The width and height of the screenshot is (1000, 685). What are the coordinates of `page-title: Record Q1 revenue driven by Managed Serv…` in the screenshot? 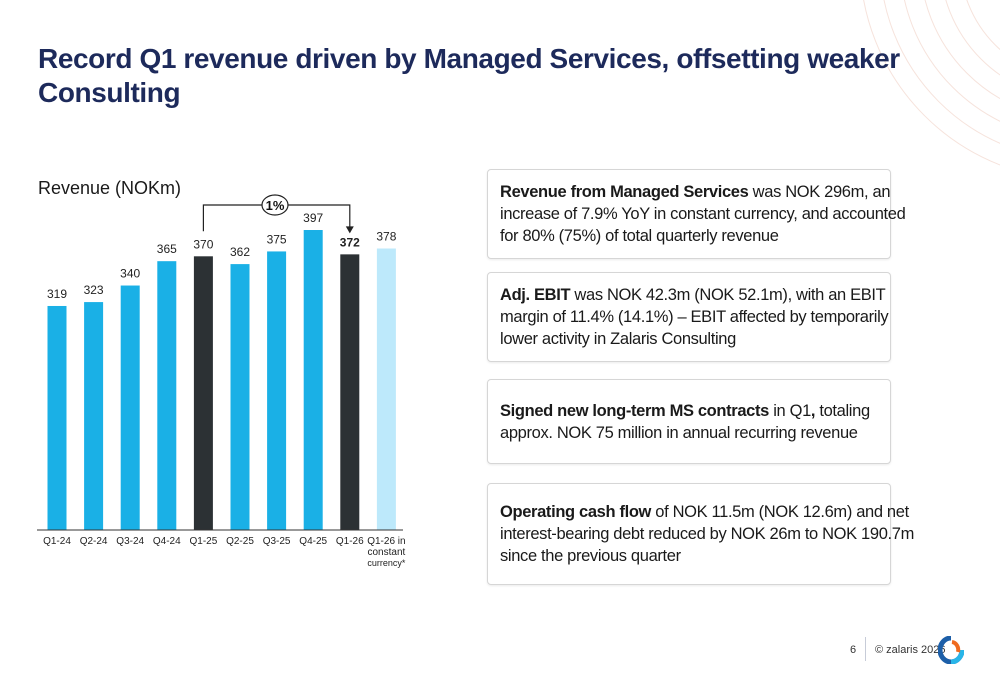 It's located at (469, 75).